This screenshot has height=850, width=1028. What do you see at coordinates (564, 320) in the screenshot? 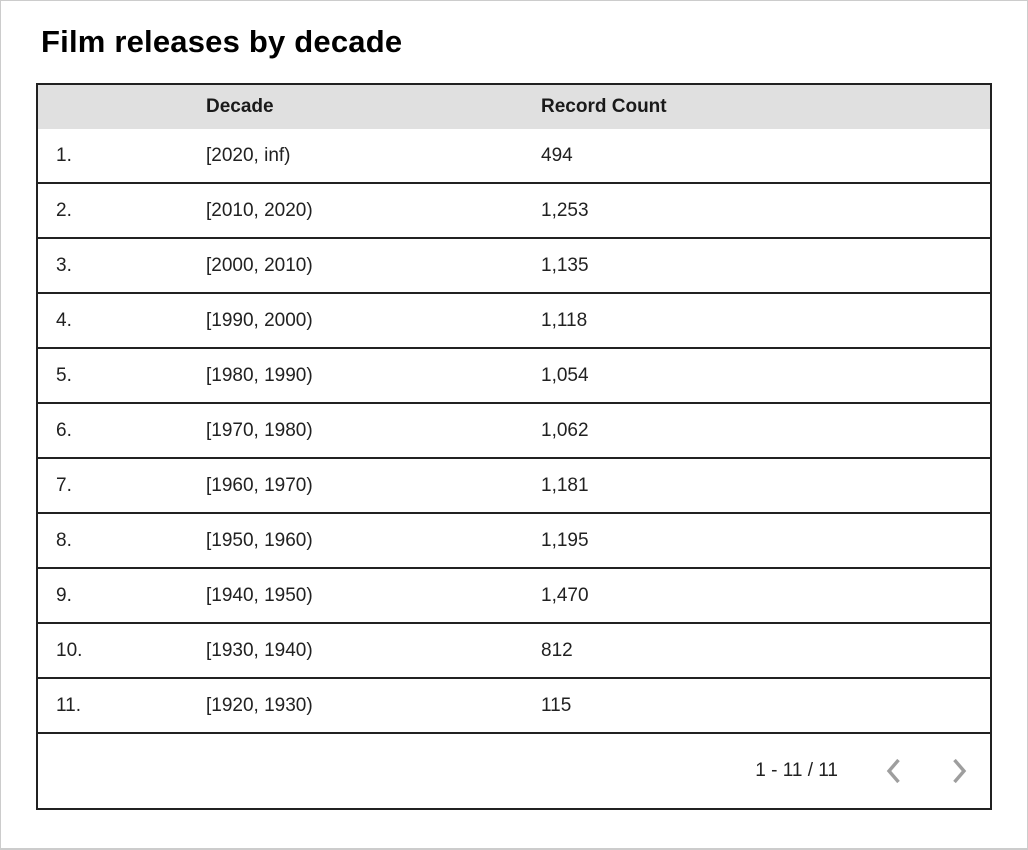
I see `record-count-cell: 1,118` at bounding box center [564, 320].